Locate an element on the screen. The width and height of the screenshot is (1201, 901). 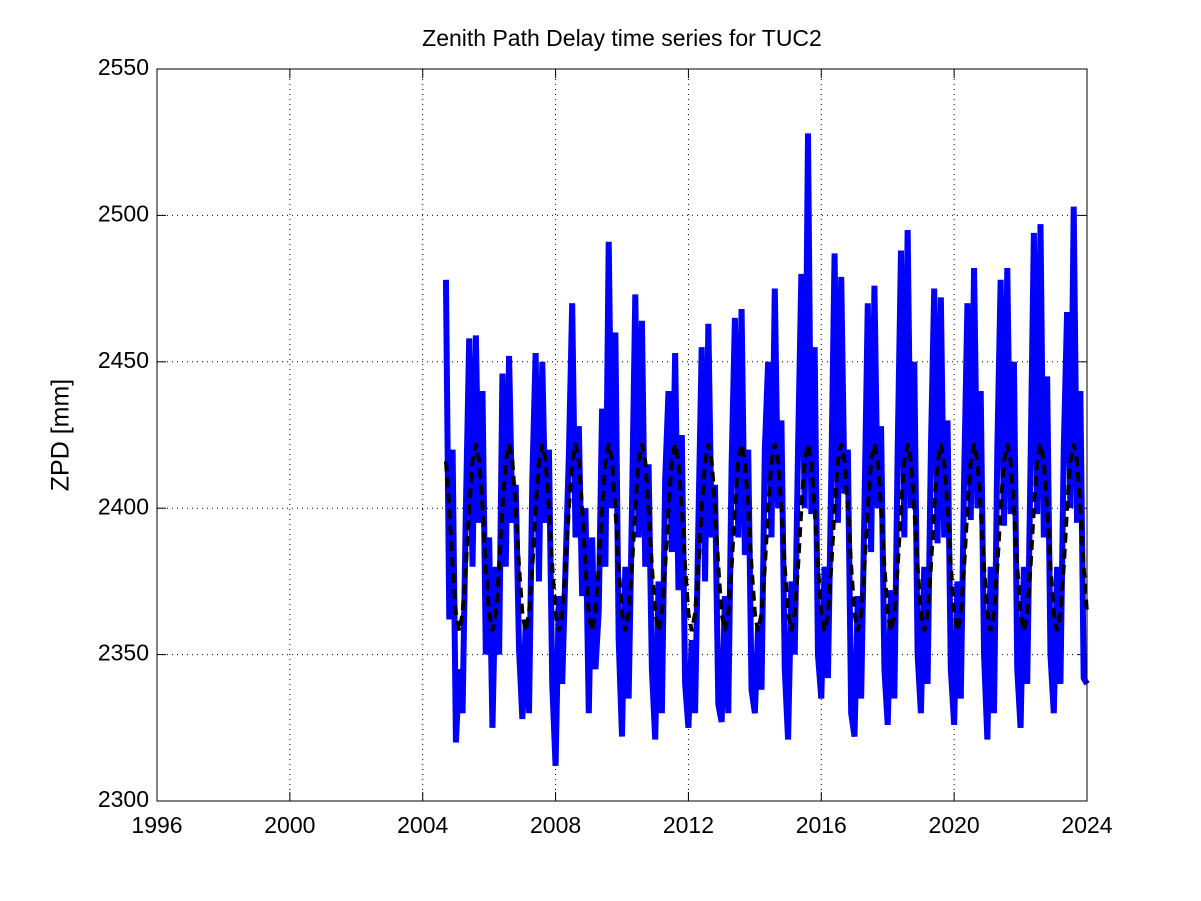
x-tick-label: 2012 is located at coordinates (688, 825).